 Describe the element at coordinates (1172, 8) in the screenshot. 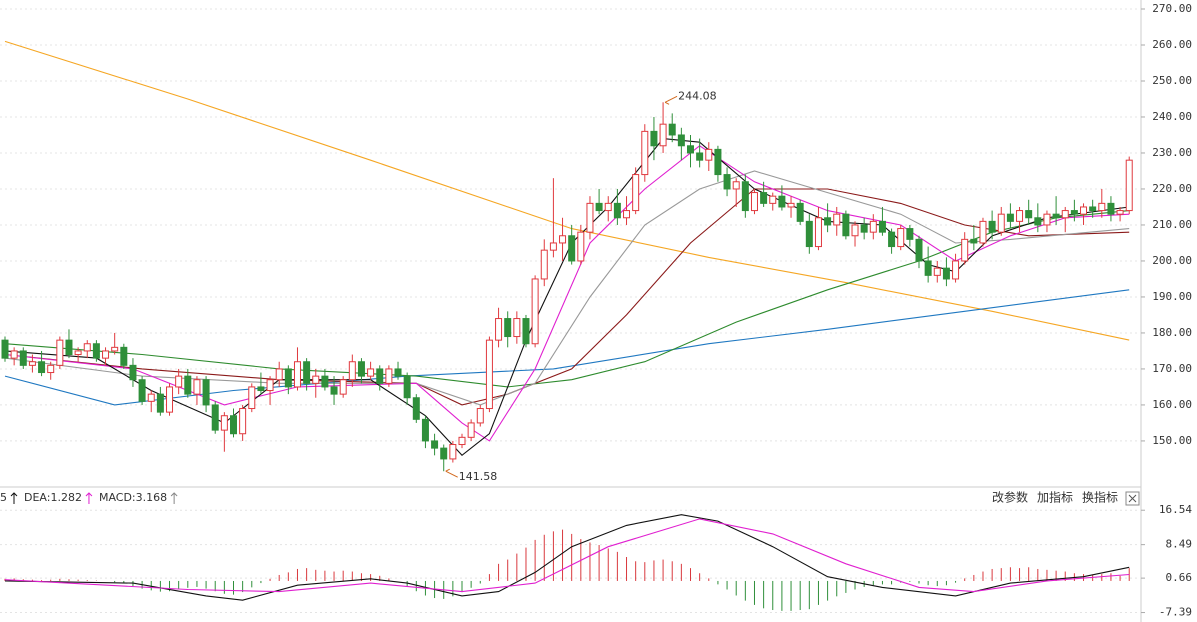

I see `y-tick-label: 270.00` at that location.